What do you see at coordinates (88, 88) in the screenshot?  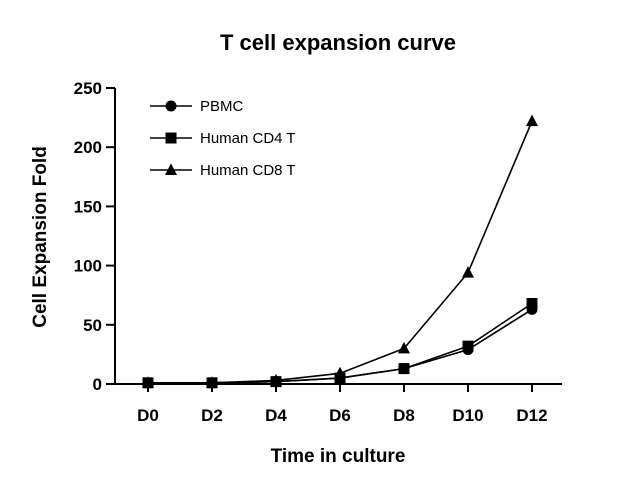 I see `y-tick-label: 250` at bounding box center [88, 88].